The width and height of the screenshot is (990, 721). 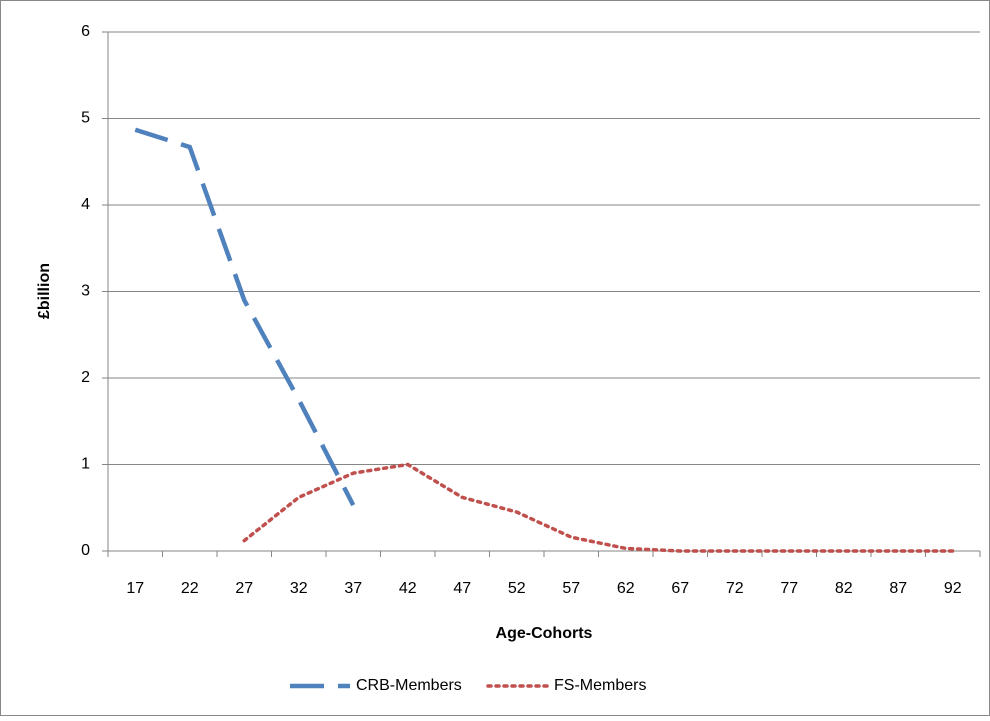 I want to click on y-tick-label: 6, so click(x=85, y=31).